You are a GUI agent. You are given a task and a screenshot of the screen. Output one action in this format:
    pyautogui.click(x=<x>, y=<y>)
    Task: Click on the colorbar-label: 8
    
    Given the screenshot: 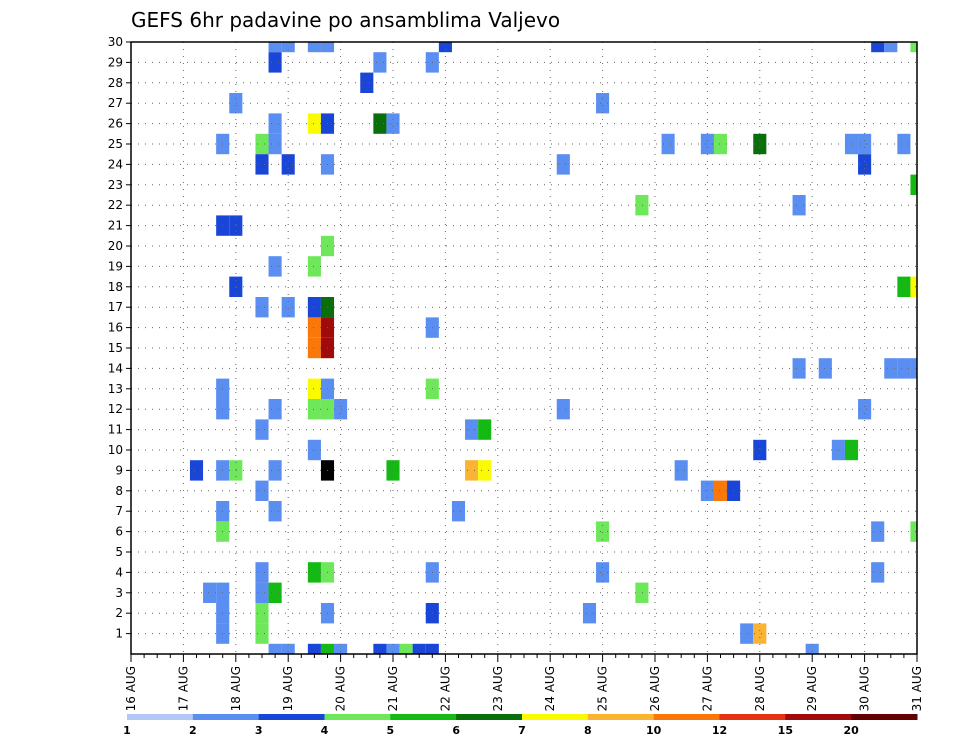 What is the action you would take?
    pyautogui.click(x=588, y=730)
    